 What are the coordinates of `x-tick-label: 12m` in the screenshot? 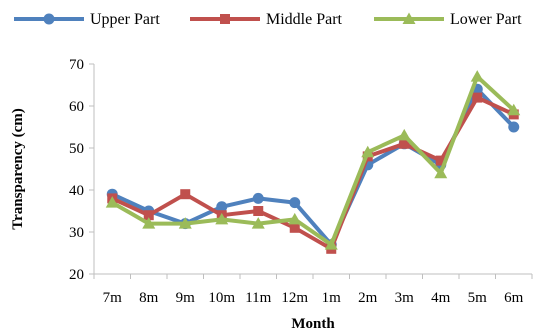 It's located at (294, 298).